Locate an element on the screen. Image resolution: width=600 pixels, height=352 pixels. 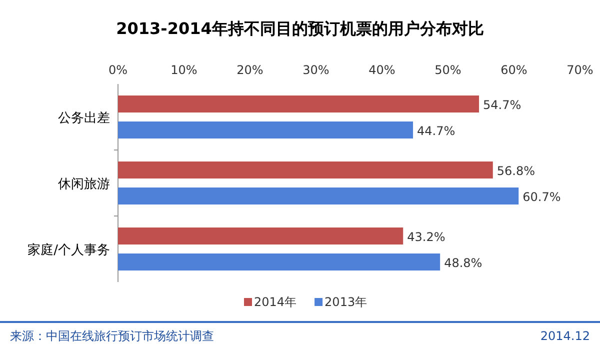
x-tick-label: 50% is located at coordinates (448, 70).